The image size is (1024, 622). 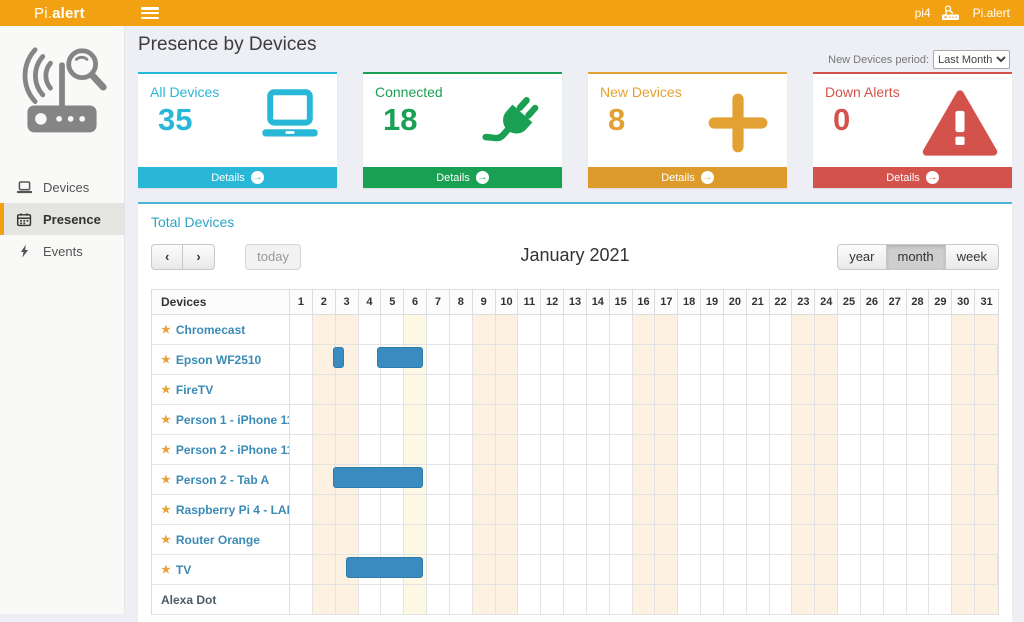 What do you see at coordinates (221, 570) in the screenshot?
I see `device-name-link: ★ TV` at bounding box center [221, 570].